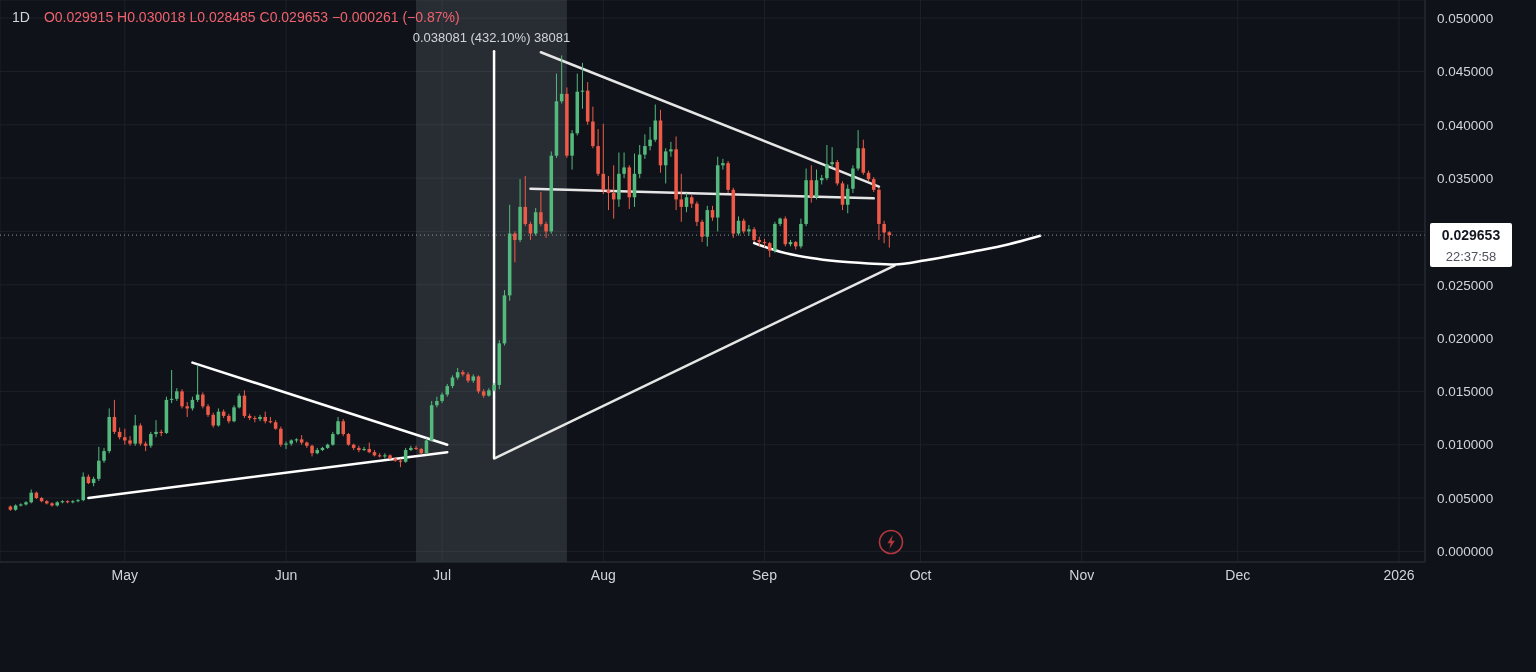 The image size is (1536, 672). Describe the element at coordinates (1399, 574) in the screenshot. I see `x-tick-label: 2026` at that location.